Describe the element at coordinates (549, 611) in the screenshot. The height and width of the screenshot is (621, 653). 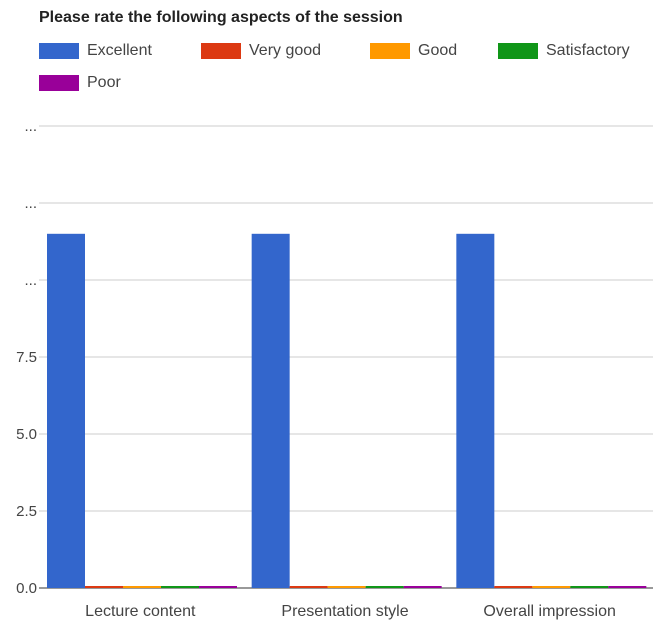
I see `x-tick-label: Overall impression` at that location.